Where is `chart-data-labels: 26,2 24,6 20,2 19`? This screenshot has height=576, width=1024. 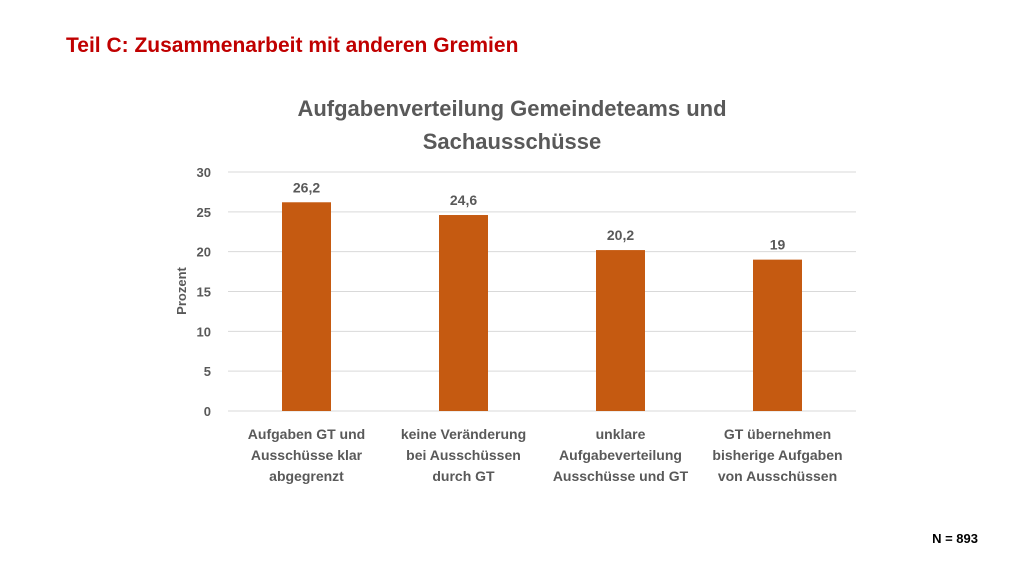
chart-data-labels: 26,2 24,6 20,2 19 is located at coordinates (539, 215).